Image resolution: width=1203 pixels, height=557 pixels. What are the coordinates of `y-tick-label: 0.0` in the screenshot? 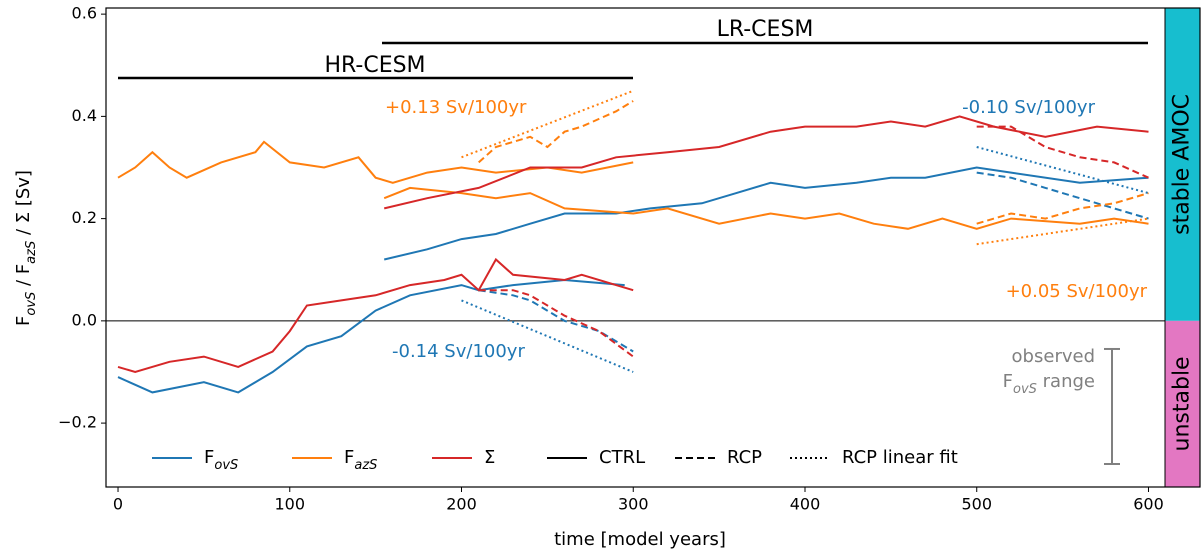 It's located at (84, 319).